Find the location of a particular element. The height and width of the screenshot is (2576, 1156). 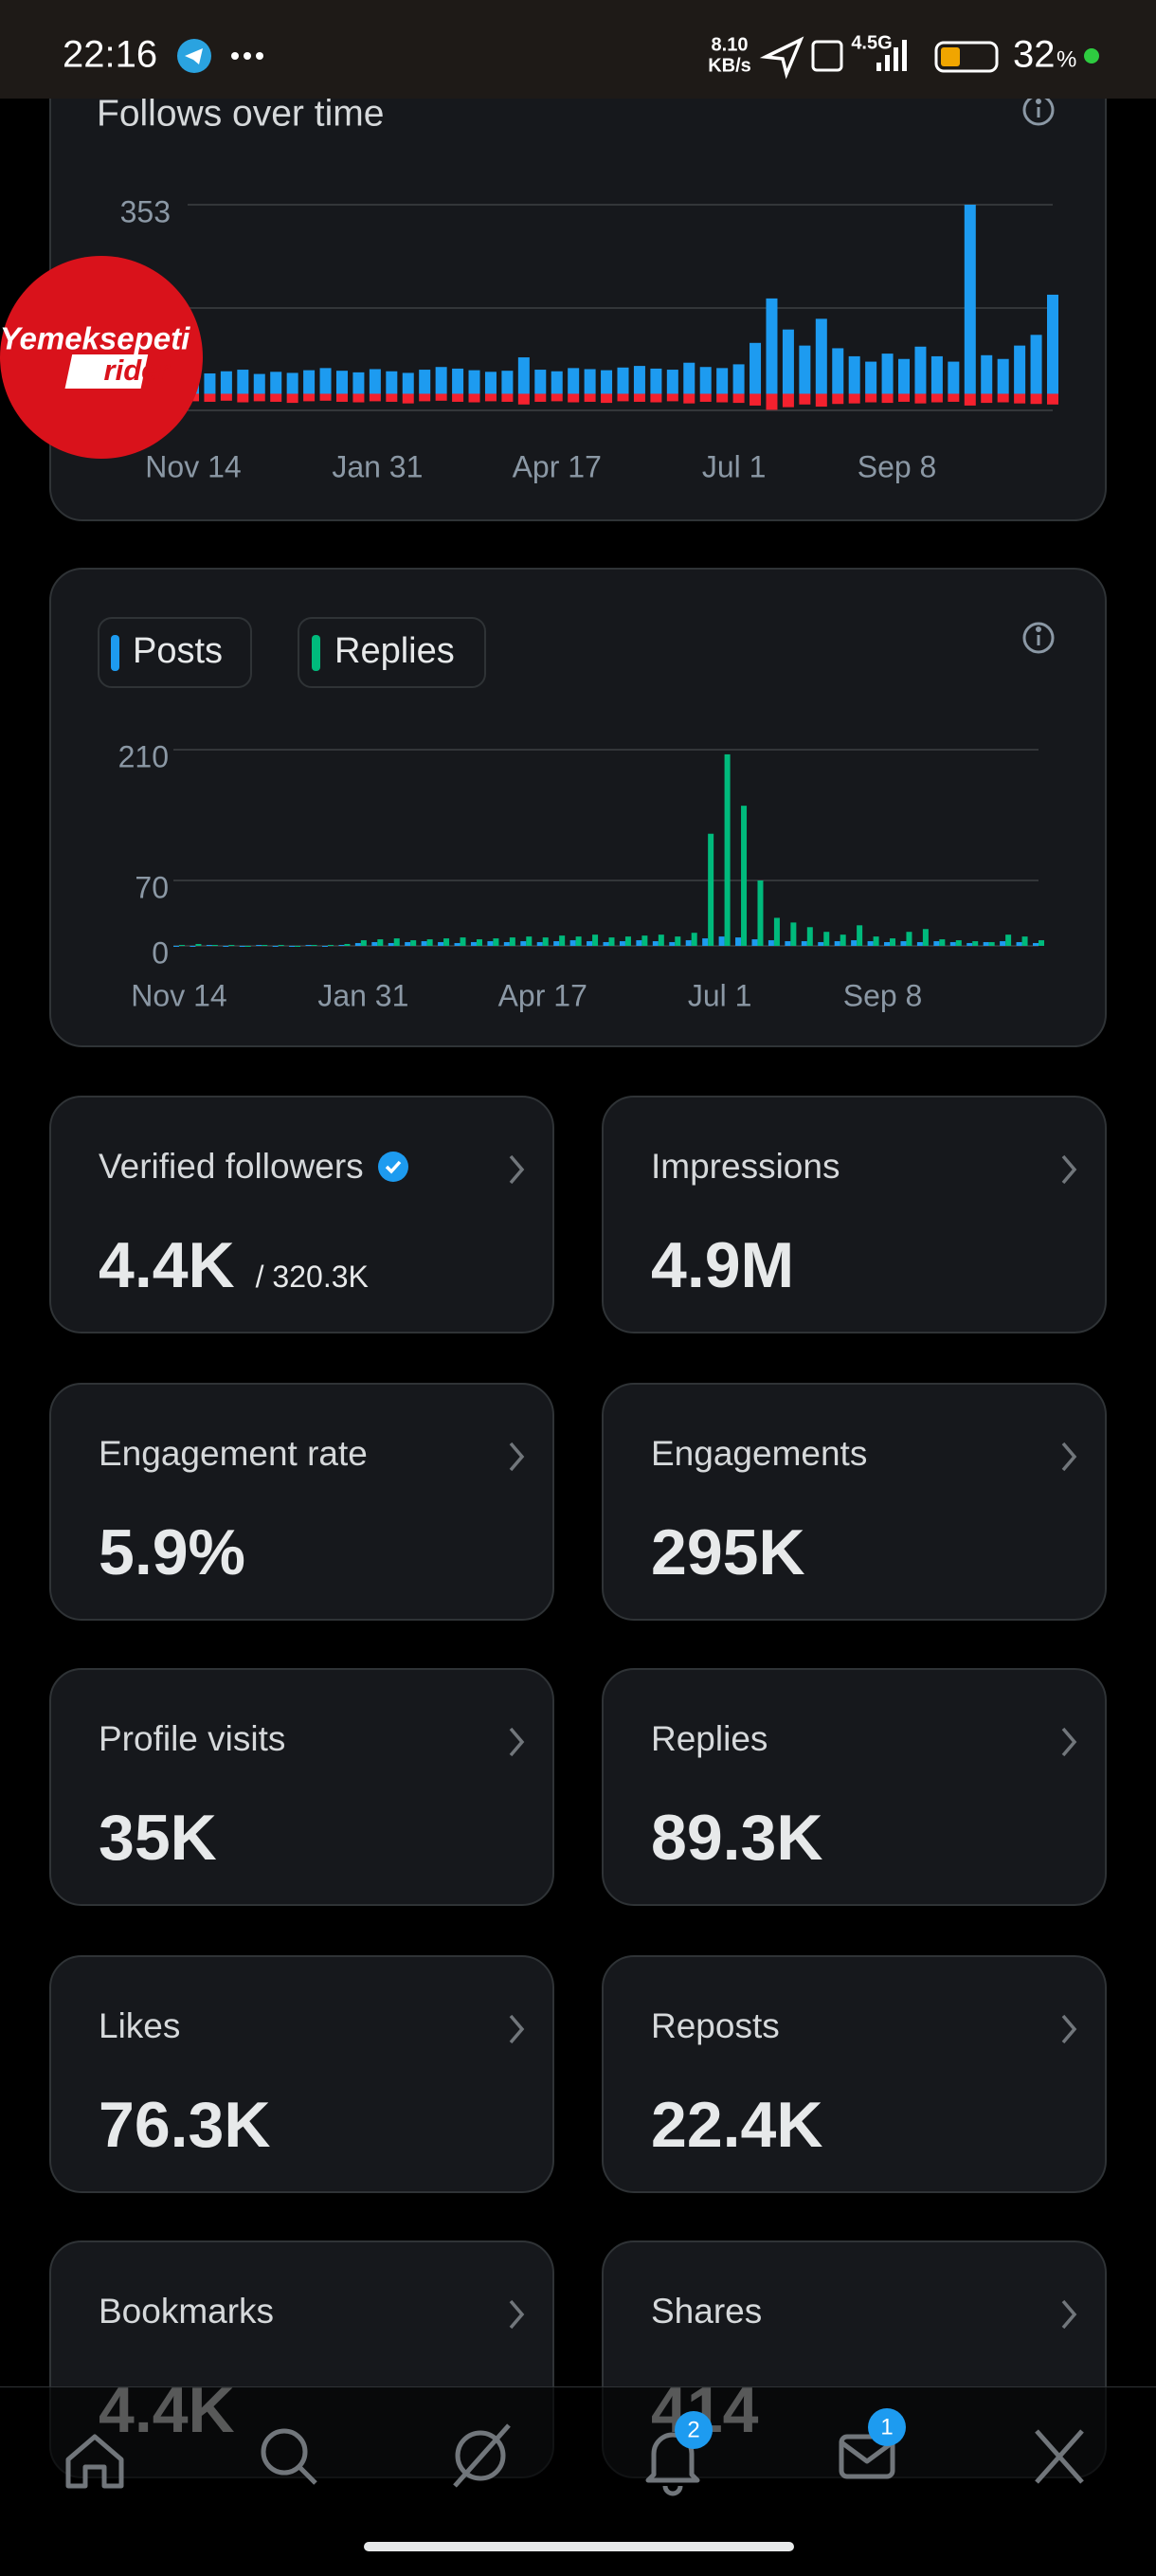

metric-card: Replies 89.3K is located at coordinates (854, 1787).